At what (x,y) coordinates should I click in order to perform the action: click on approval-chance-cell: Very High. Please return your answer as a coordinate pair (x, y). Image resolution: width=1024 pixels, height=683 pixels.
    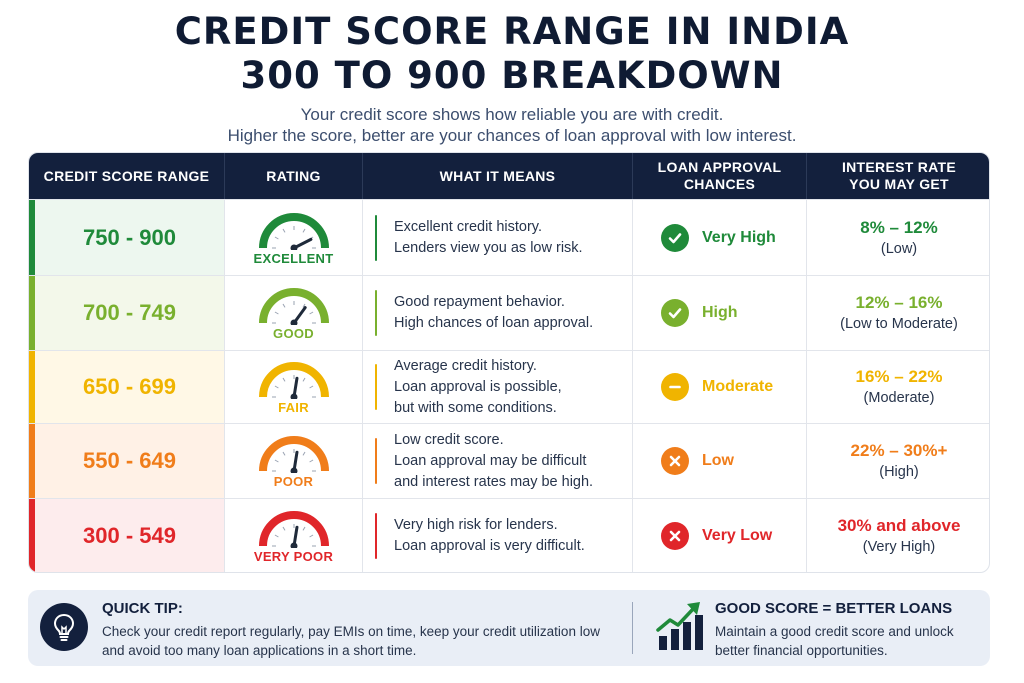
    Looking at the image, I should click on (720, 237).